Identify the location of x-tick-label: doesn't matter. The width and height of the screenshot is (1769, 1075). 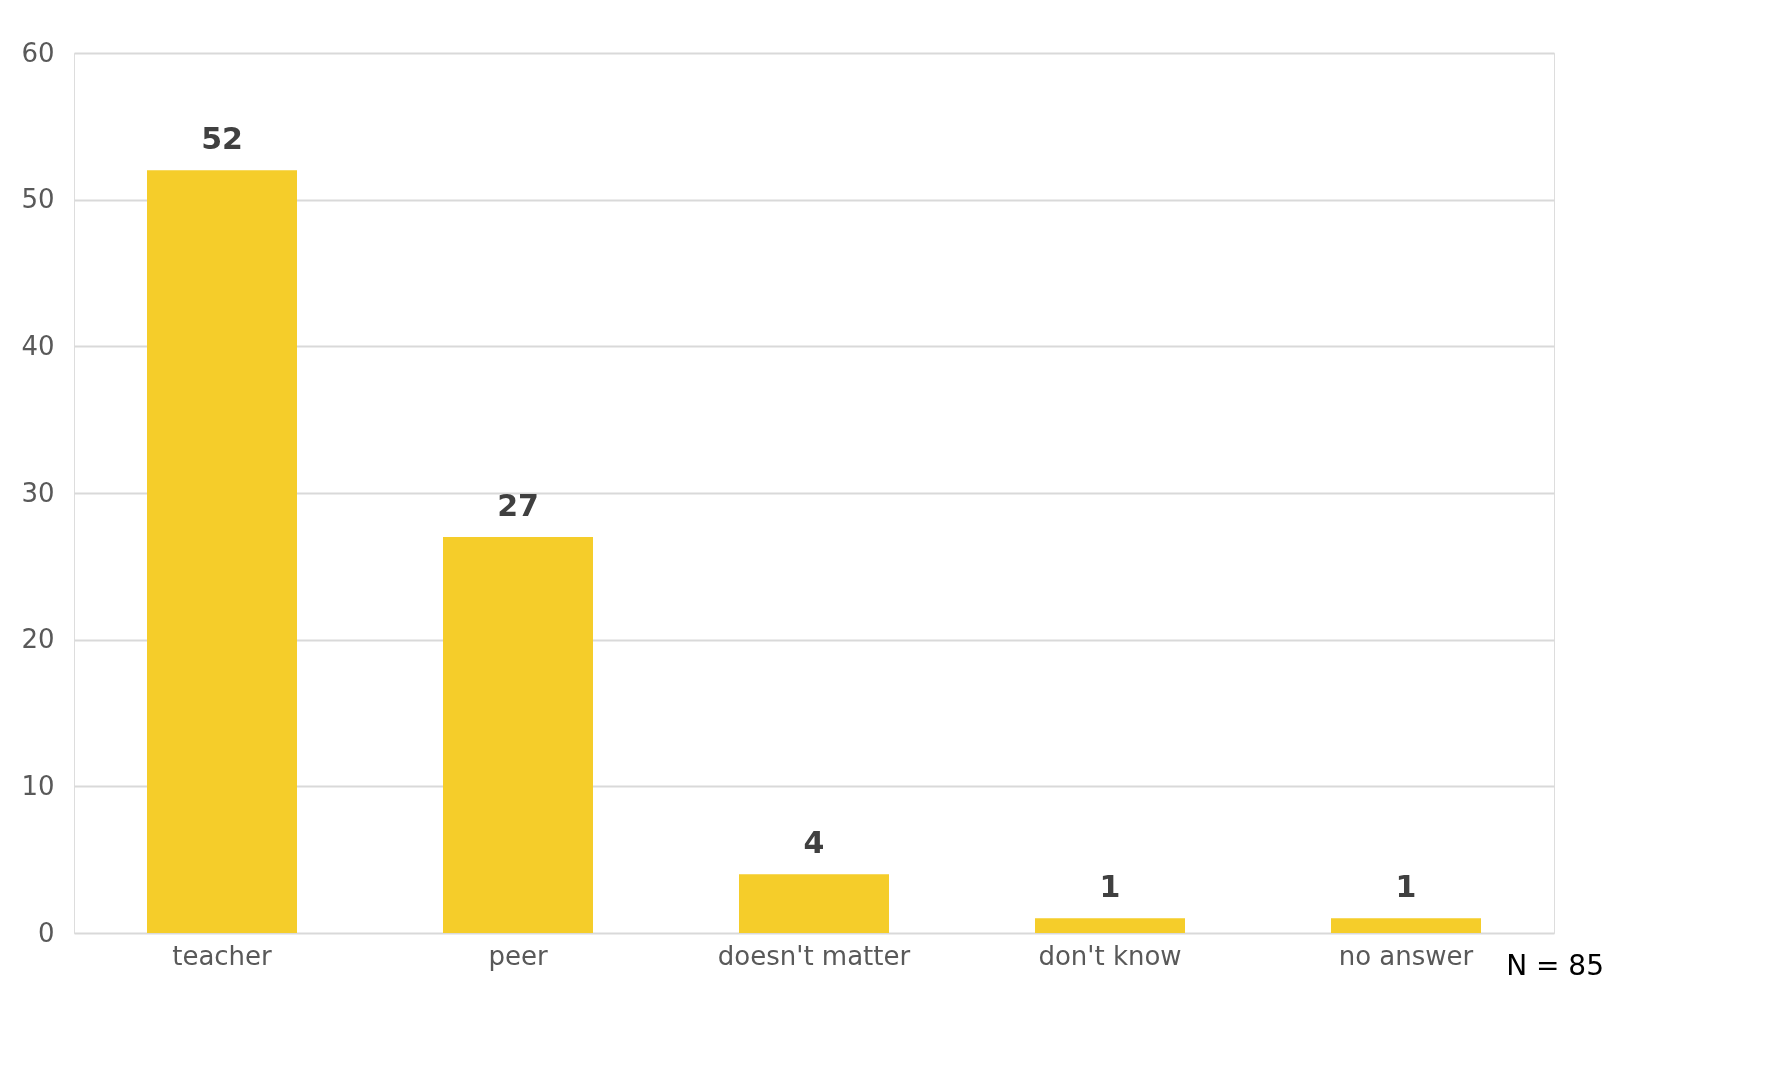
(814, 955).